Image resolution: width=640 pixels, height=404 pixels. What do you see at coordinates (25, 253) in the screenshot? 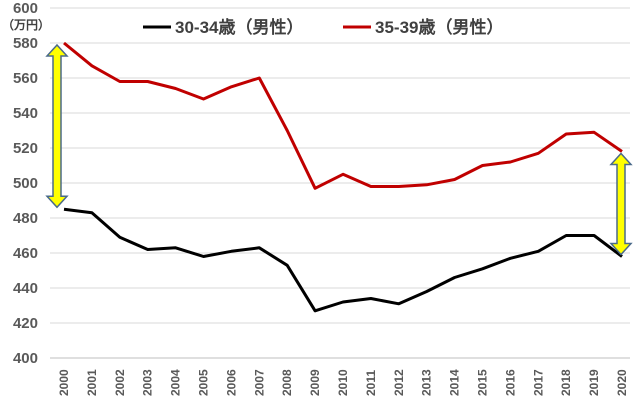
I see `y-tick-label-460: 460` at bounding box center [25, 253].